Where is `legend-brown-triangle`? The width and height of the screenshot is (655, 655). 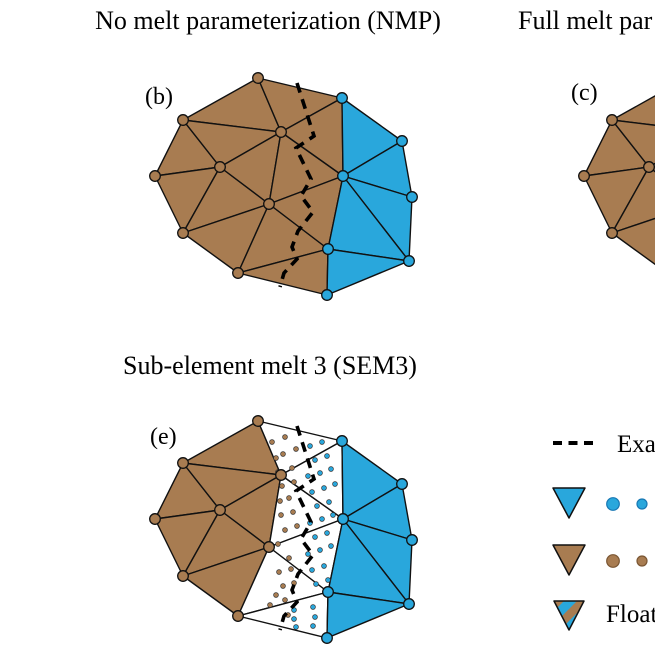 legend-brown-triangle is located at coordinates (569, 560).